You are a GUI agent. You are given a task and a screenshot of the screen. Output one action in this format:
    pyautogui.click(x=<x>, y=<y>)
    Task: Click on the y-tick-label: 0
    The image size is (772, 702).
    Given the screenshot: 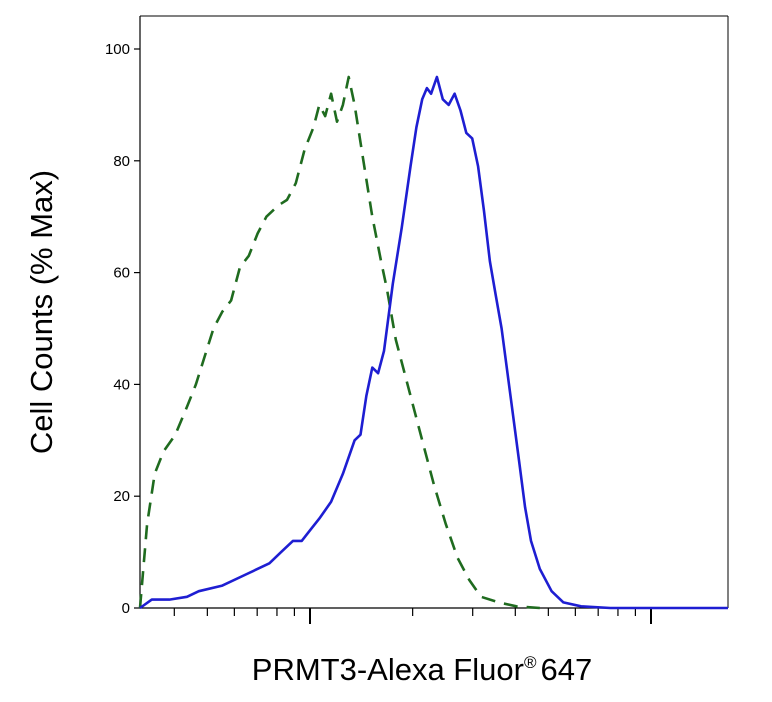 What is the action you would take?
    pyautogui.click(x=126, y=608)
    